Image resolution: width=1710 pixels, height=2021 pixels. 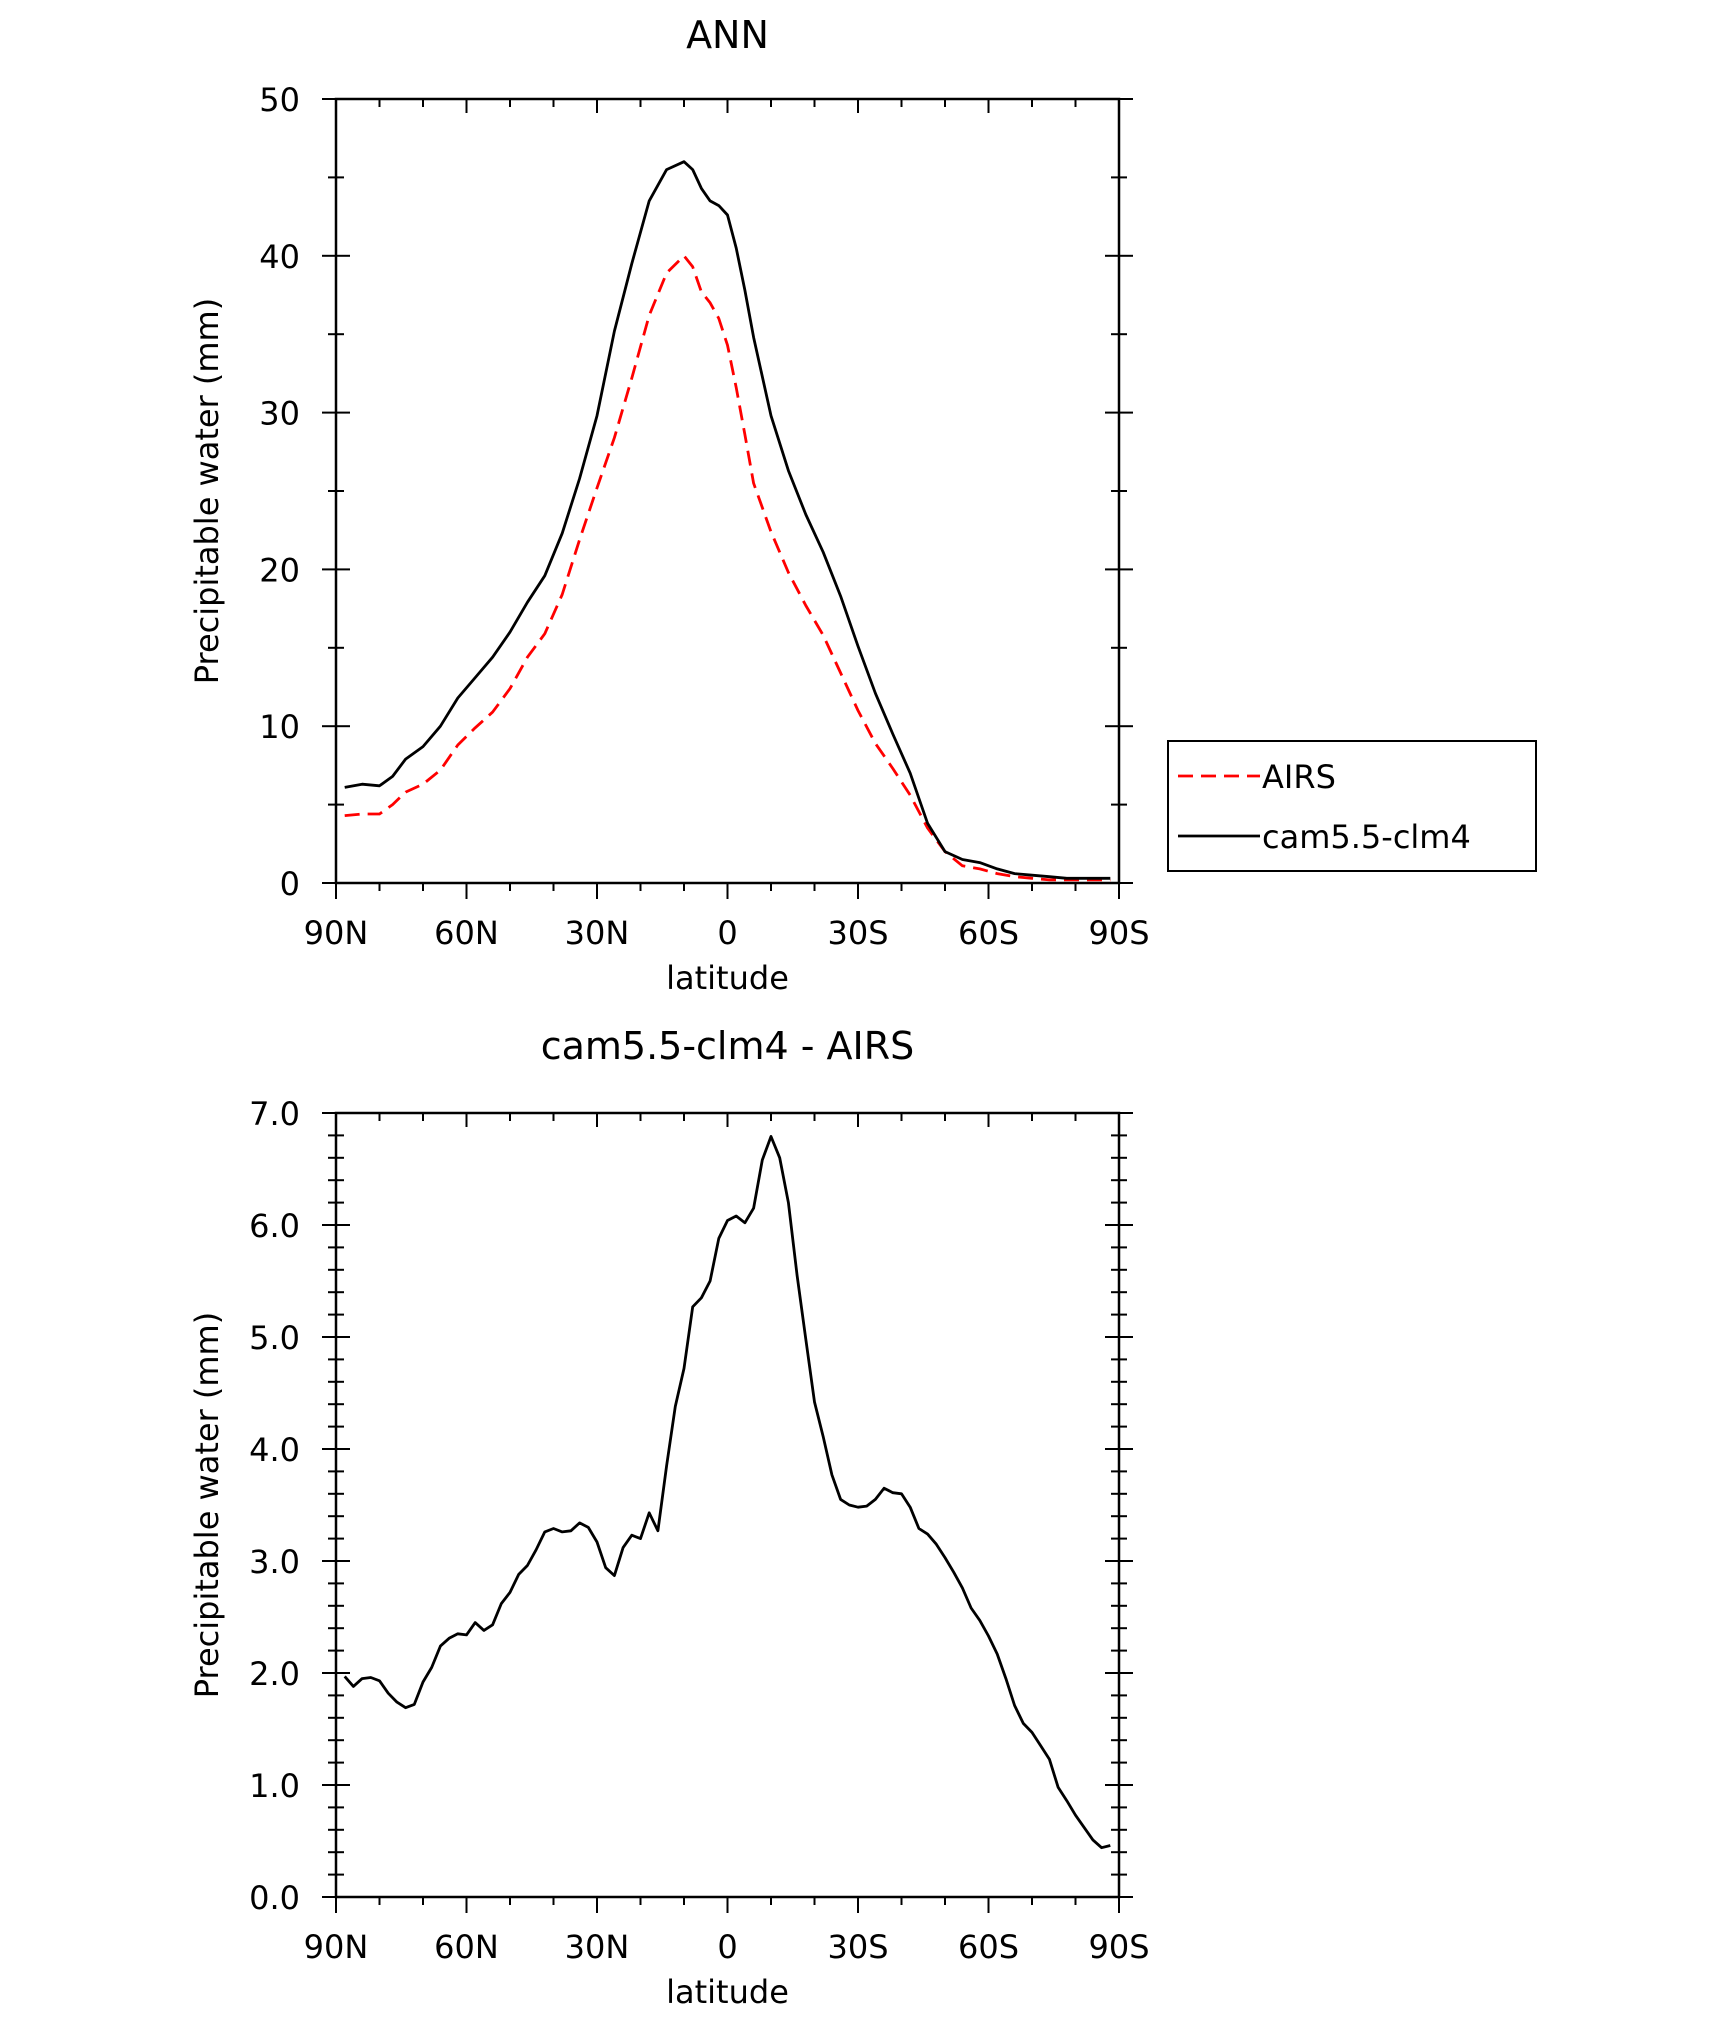 What do you see at coordinates (290, 884) in the screenshot?
I see `y-tick-label: 0` at bounding box center [290, 884].